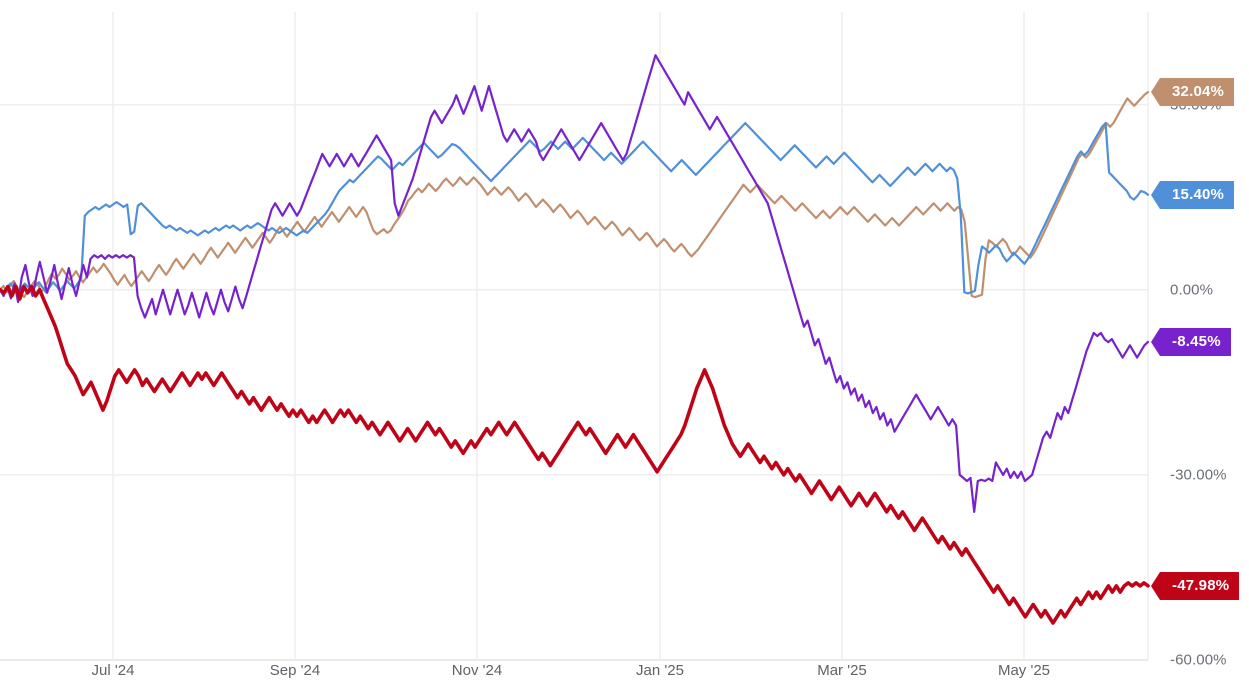 This screenshot has width=1249, height=690. What do you see at coordinates (1192, 290) in the screenshot?
I see `y-axis-tick-label: 0.00%` at bounding box center [1192, 290].